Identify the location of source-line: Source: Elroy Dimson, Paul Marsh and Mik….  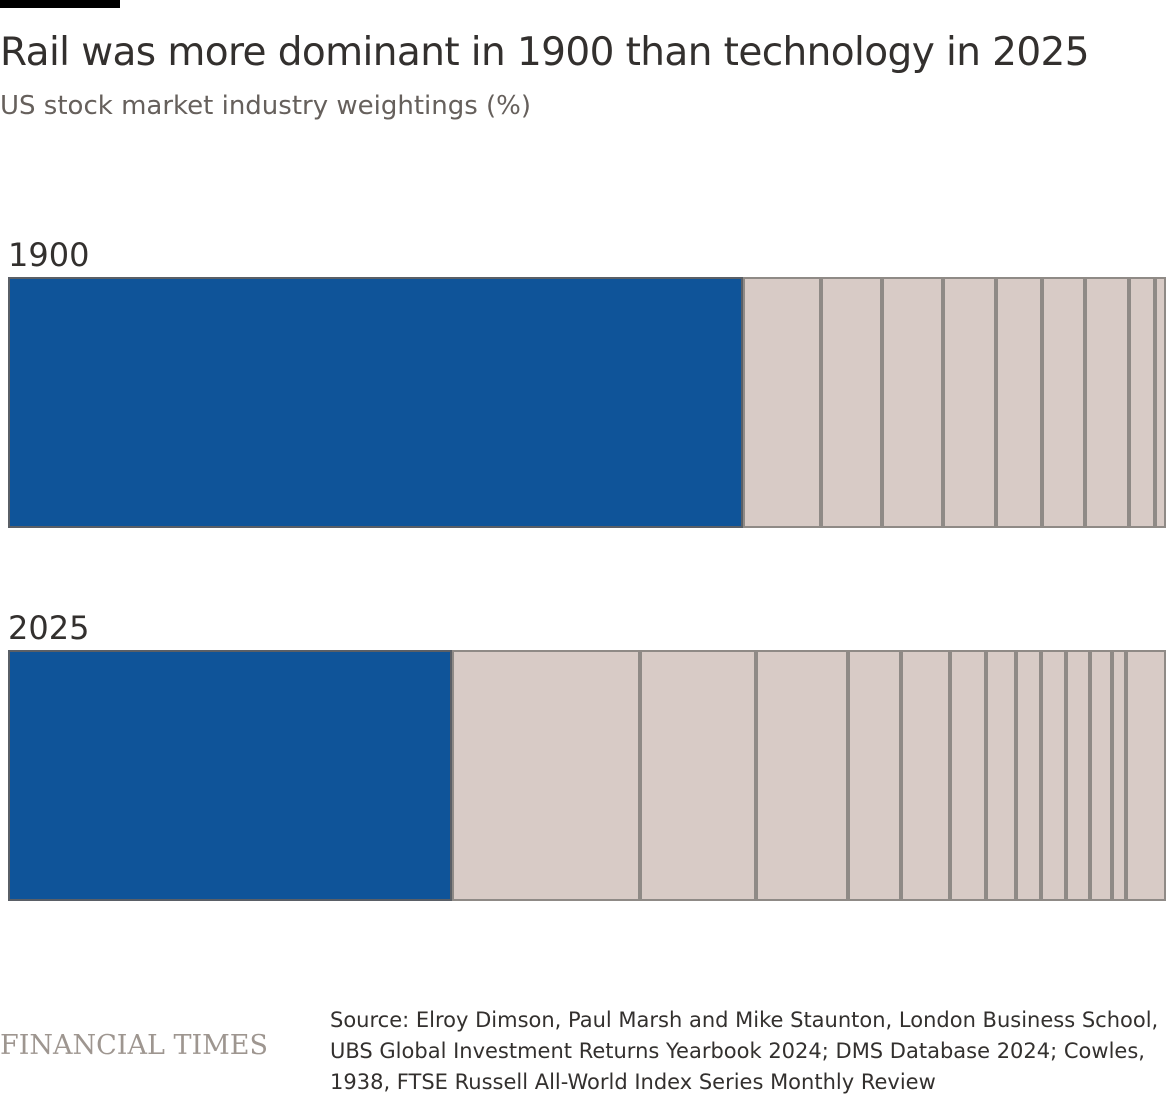
(744, 1020).